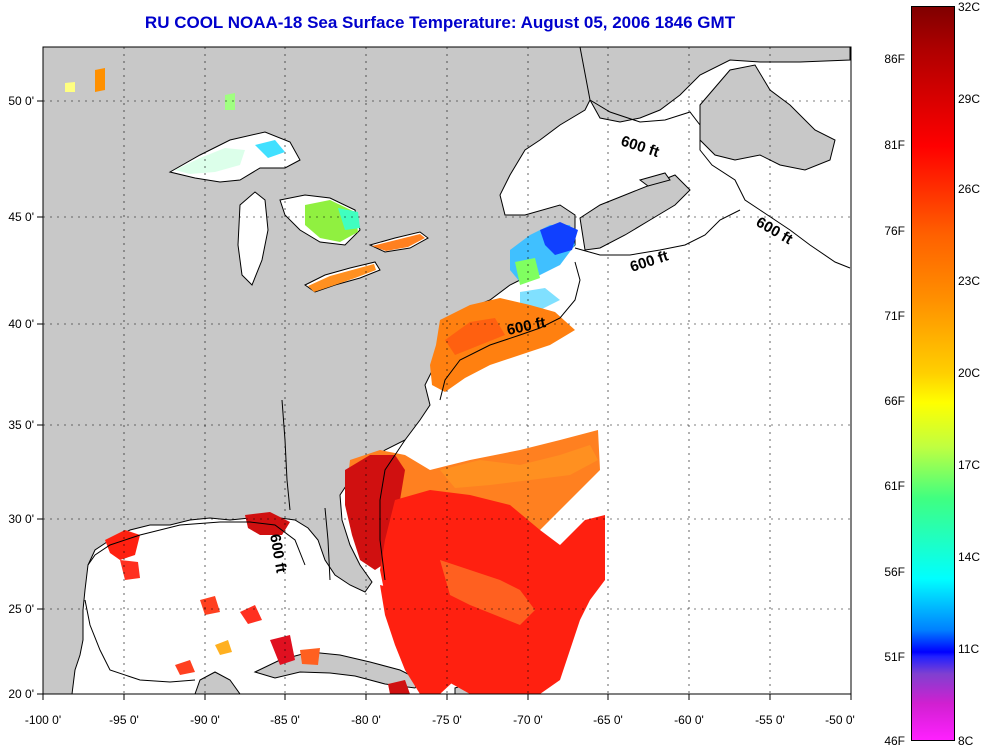 Image resolution: width=984 pixels, height=754 pixels. I want to click on colorbar-celsius-label: 29C, so click(969, 99).